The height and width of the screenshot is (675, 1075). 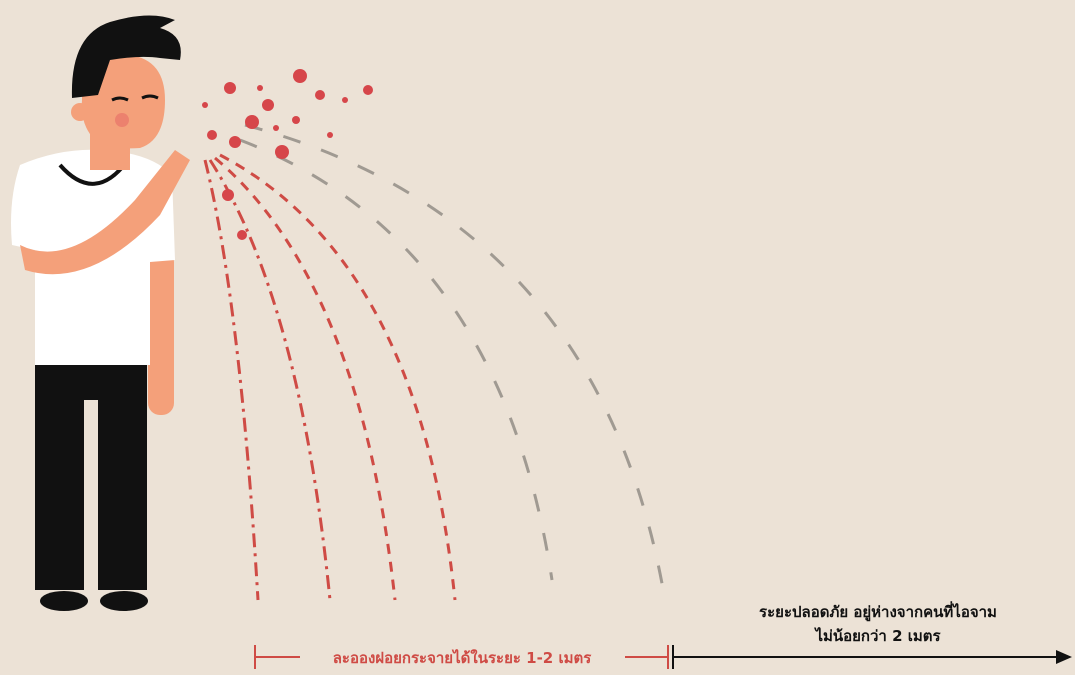 I want to click on safe-distance-line2: ไม่น้อยกว่า 2 เมตร, so click(x=877, y=635).